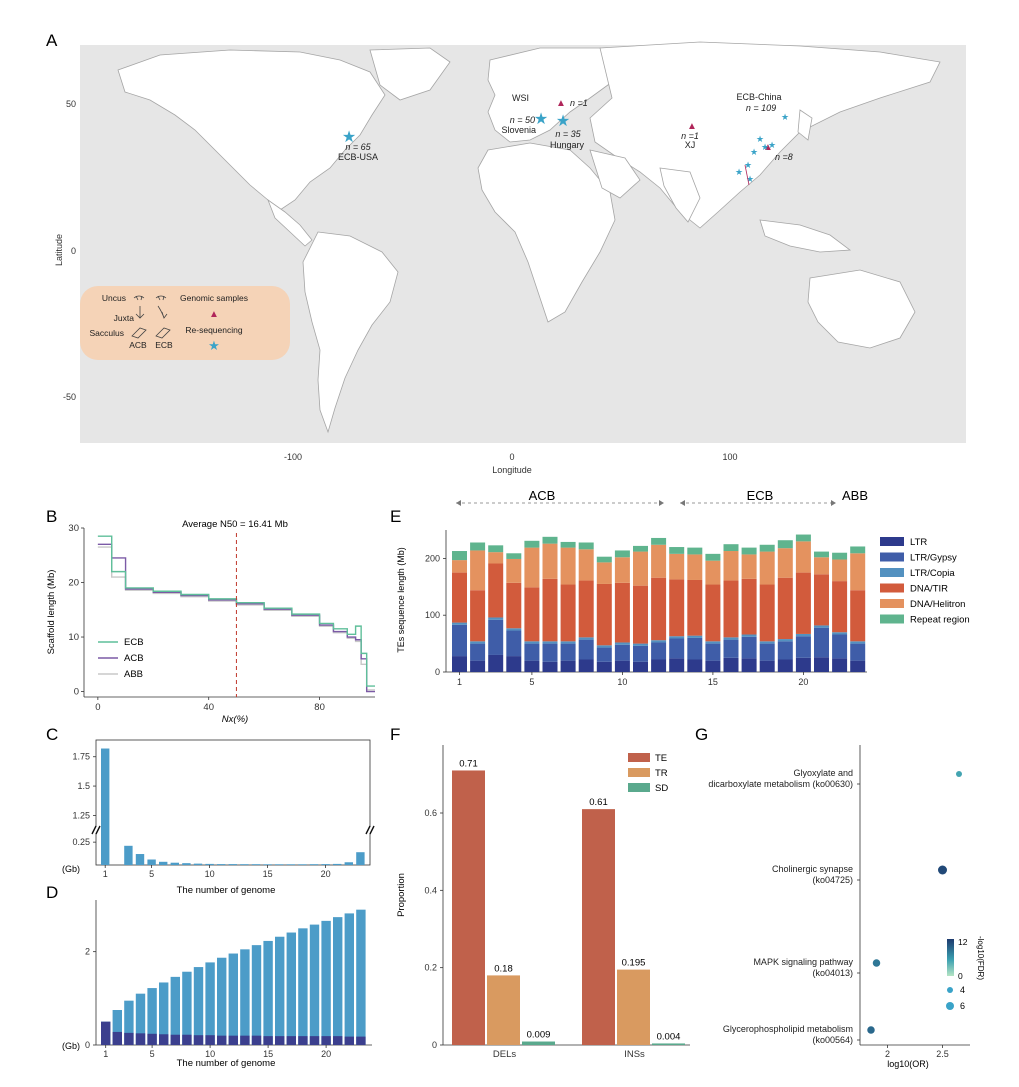  I want to click on colorbar-gradient, so click(950, 957).